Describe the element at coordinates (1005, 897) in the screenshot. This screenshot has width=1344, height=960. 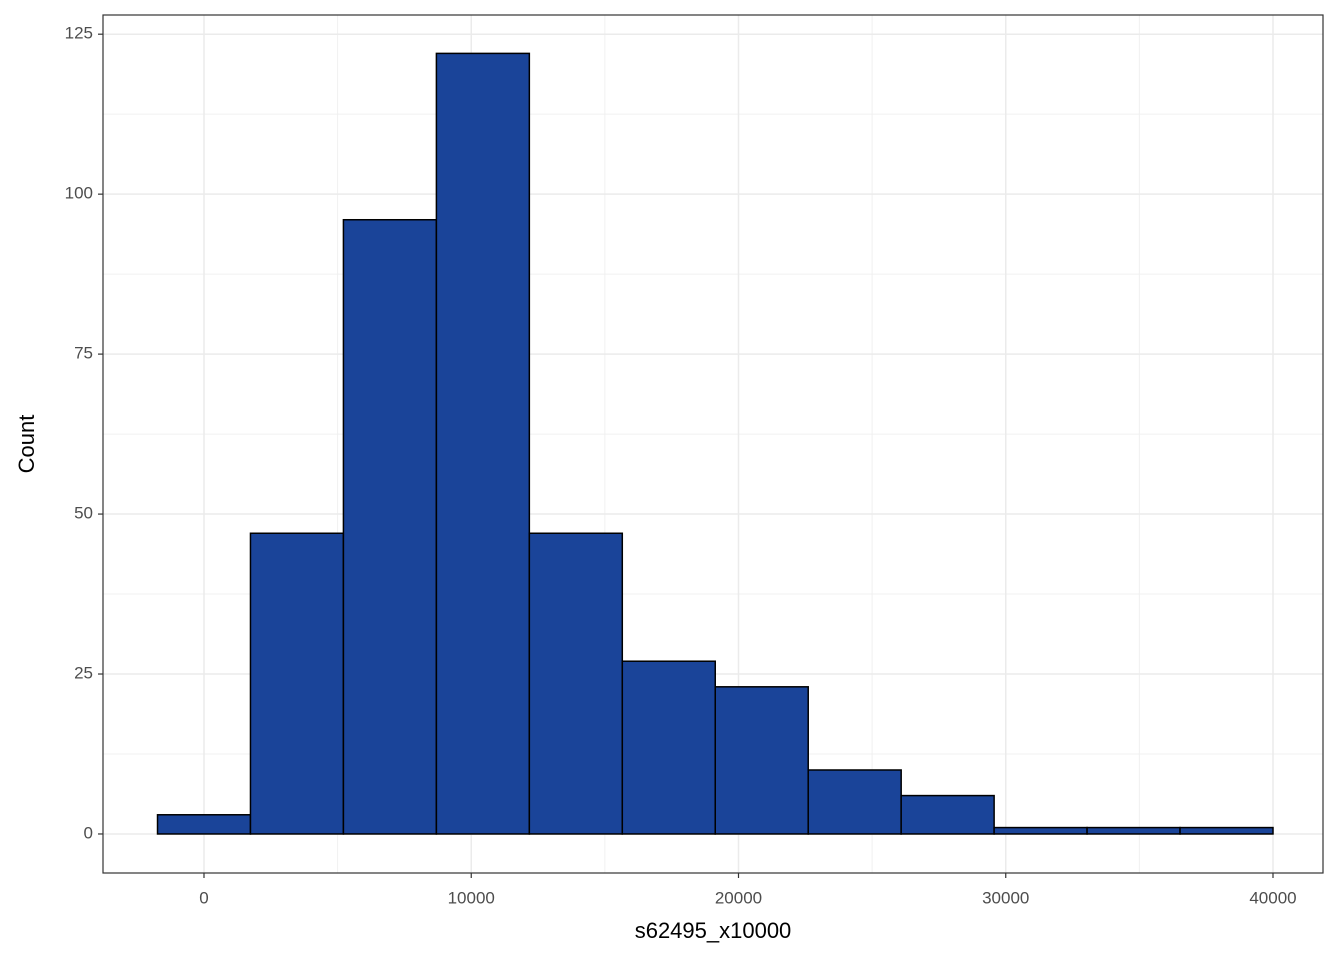
I see `x-tick-label: 30000` at that location.